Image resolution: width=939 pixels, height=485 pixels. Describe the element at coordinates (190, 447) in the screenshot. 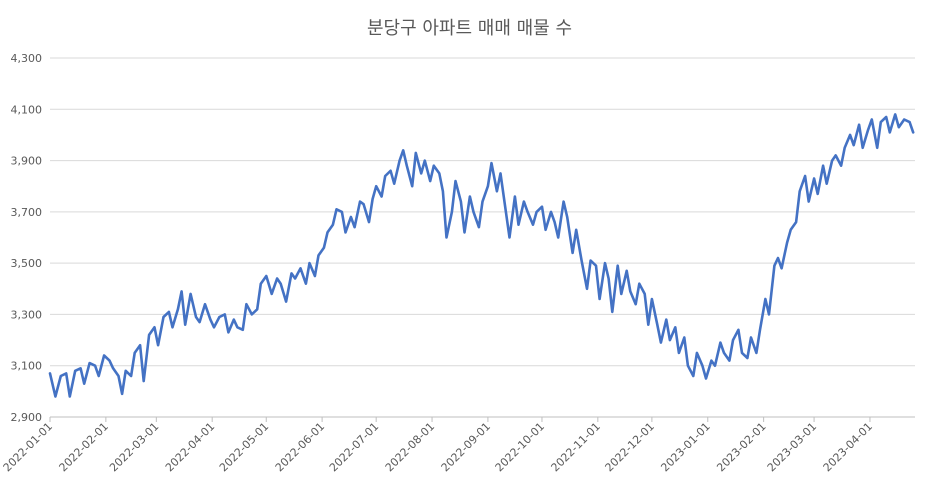

I see `x-tick-label: 2022-04-01` at that location.